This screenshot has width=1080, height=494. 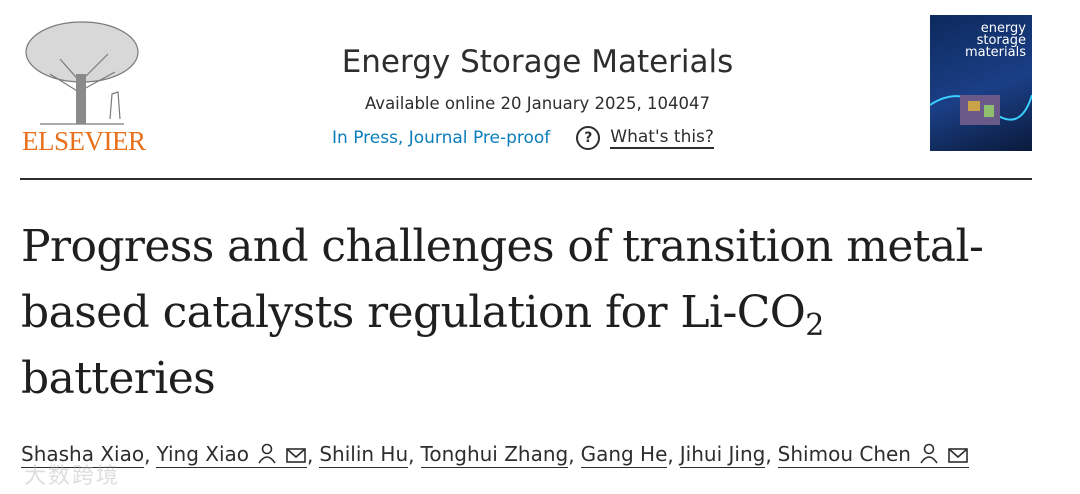 I want to click on cover-title: energy storage materials, so click(x=995, y=40).